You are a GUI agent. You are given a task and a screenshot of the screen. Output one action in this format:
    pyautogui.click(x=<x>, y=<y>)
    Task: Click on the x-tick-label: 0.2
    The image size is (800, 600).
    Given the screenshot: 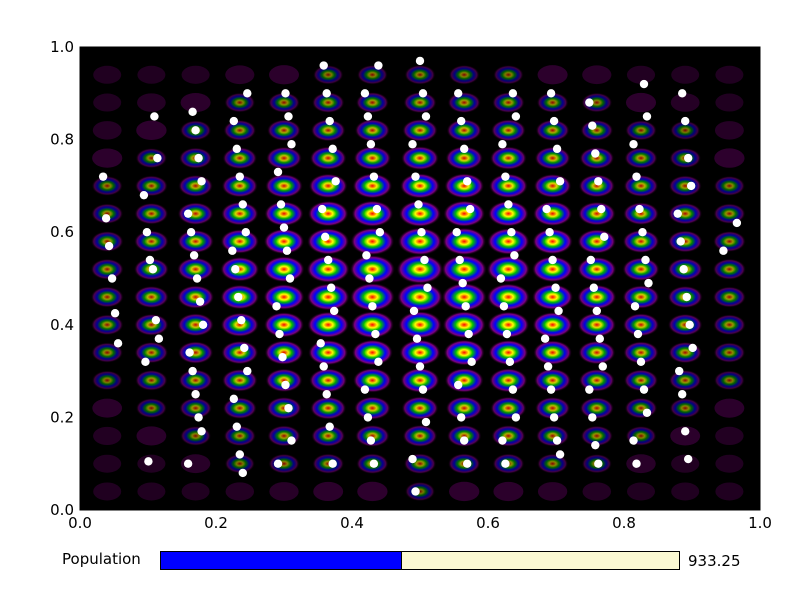 What is the action you would take?
    pyautogui.click(x=216, y=523)
    